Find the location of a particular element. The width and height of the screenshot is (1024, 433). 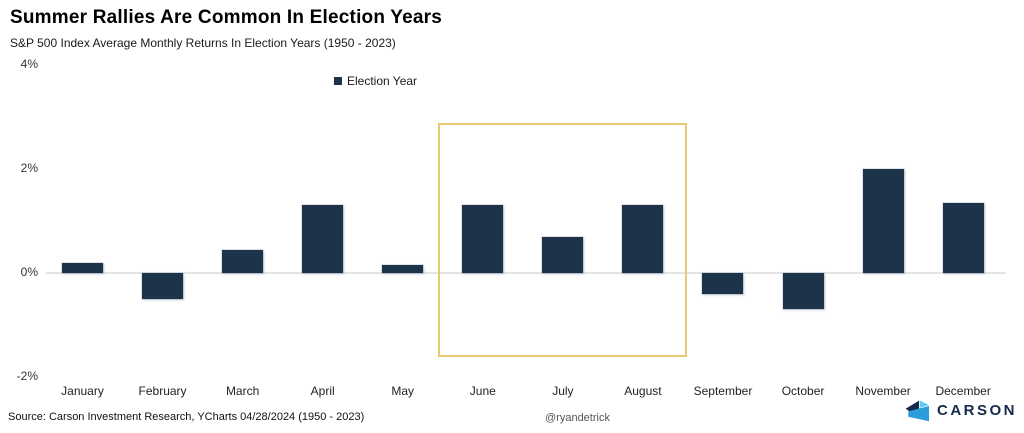

y-tick--2pct: -2% is located at coordinates (27, 376).